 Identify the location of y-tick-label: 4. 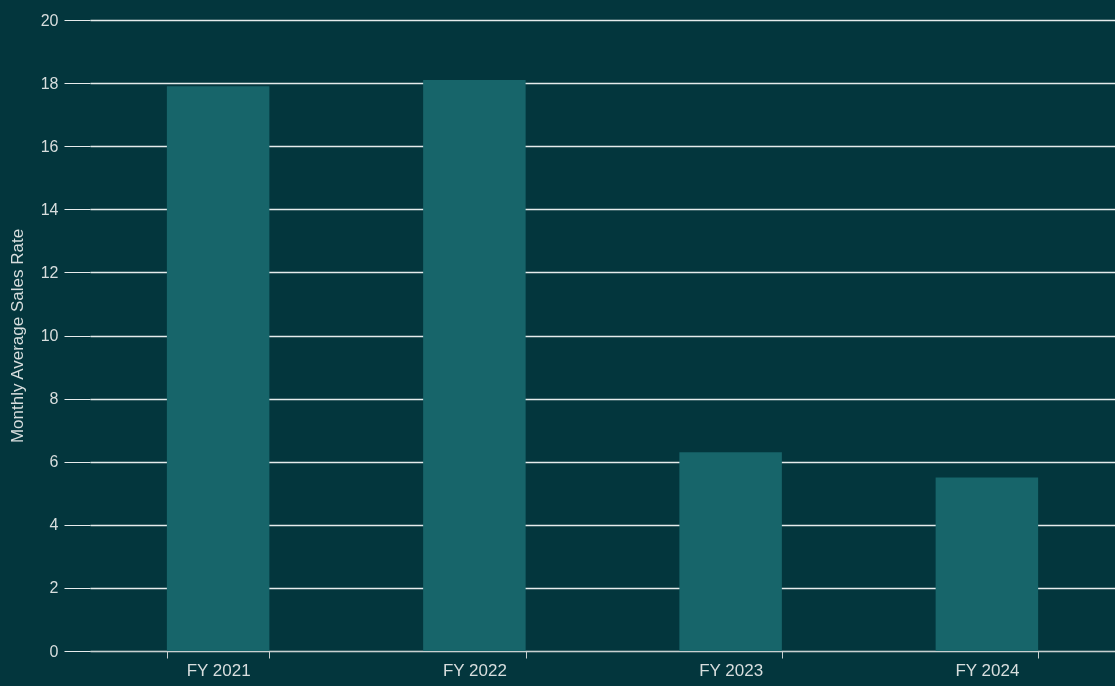
(54, 525).